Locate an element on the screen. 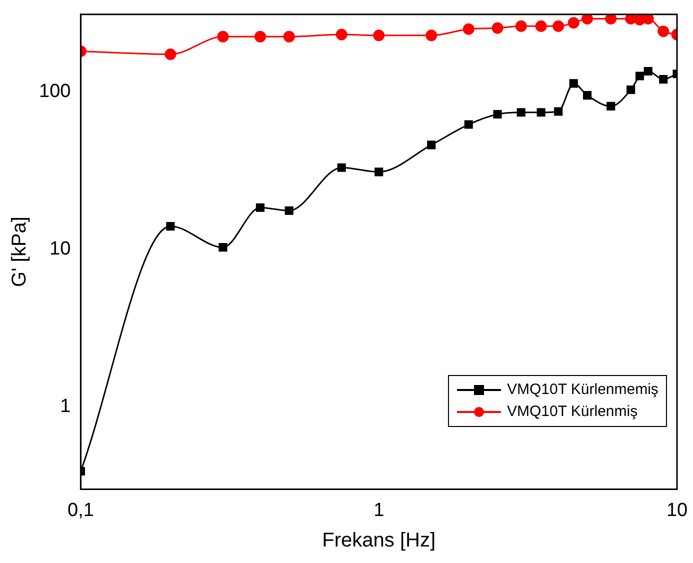 Image resolution: width=693 pixels, height=563 pixels. x-tick-label: 1 is located at coordinates (379, 510).